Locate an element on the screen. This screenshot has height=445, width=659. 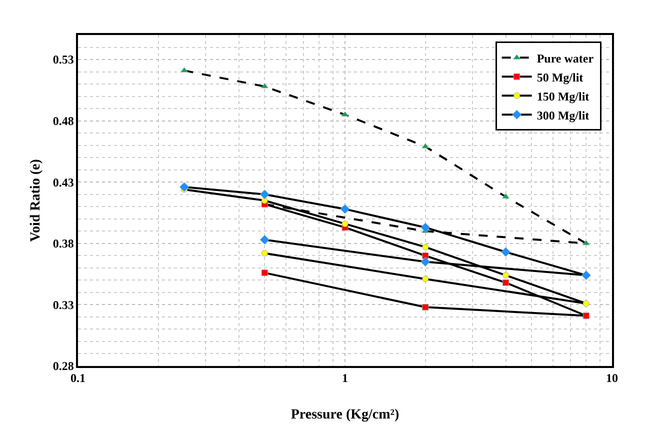
x-axis-title: Pressure (Kg/cm²) is located at coordinates (345, 415).